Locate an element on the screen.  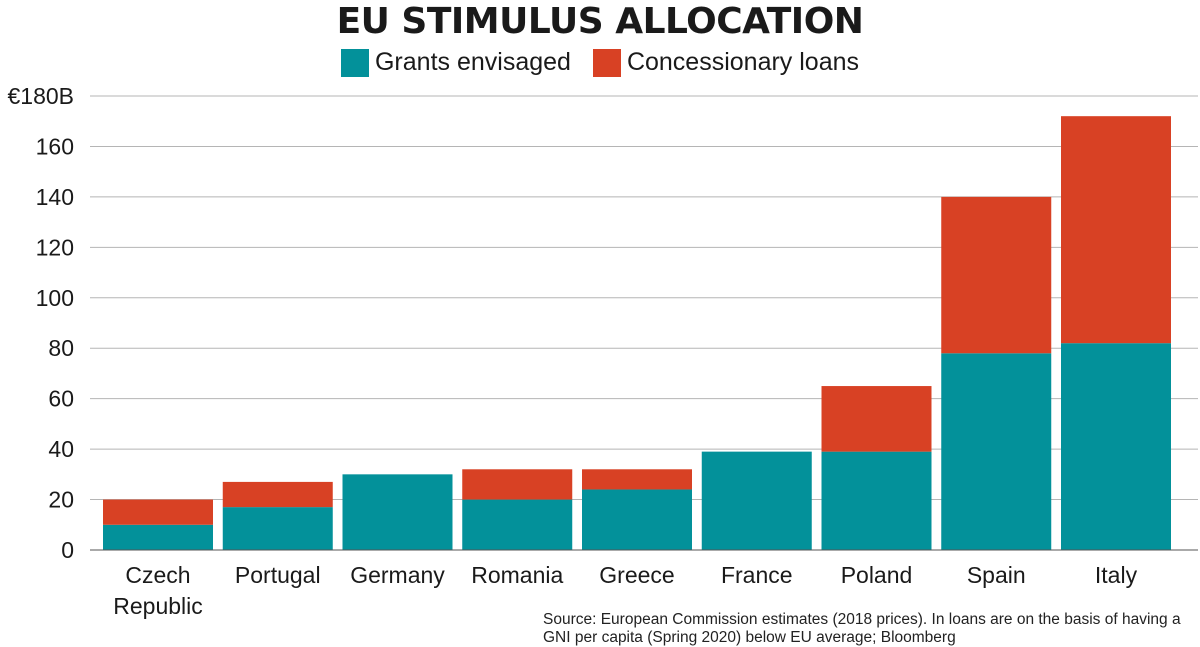
x-tick-label: Poland is located at coordinates (877, 575).